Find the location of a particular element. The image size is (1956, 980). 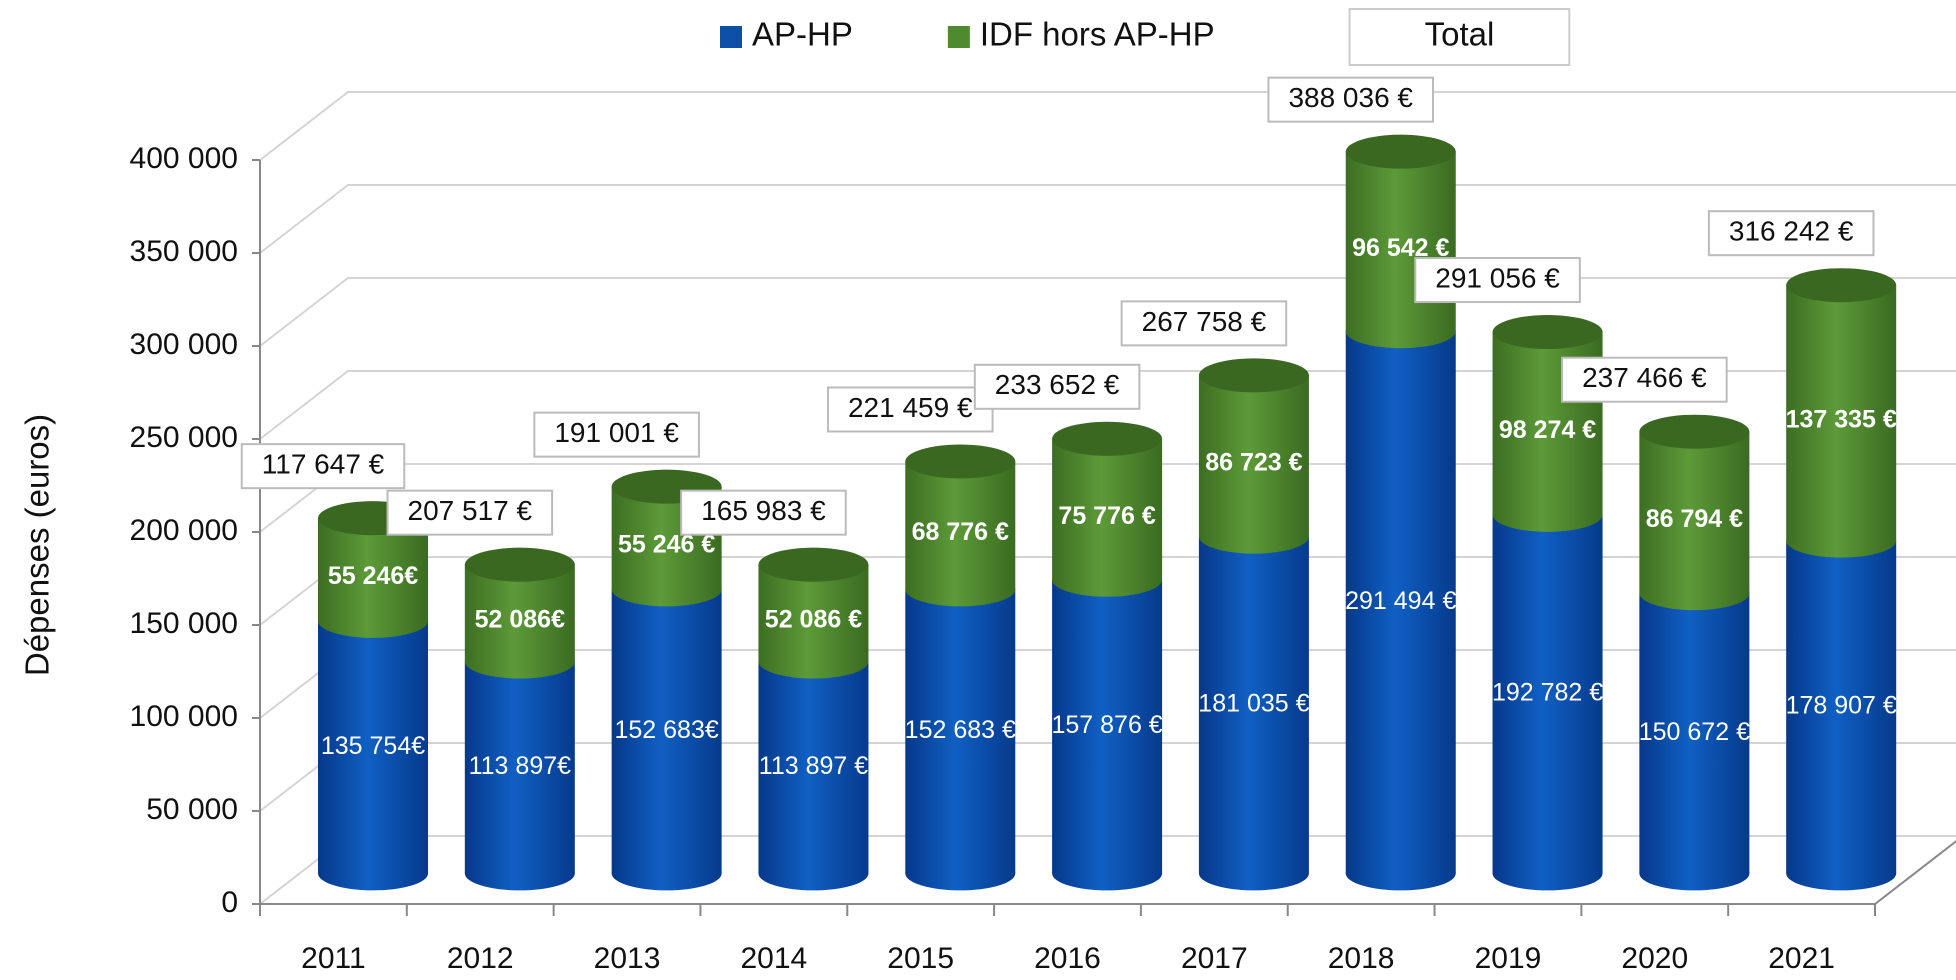

data-label: 152 683 € is located at coordinates (960, 730).